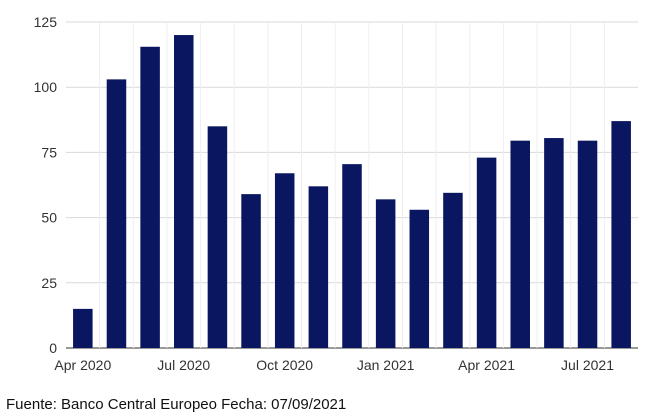 The width and height of the screenshot is (650, 417). I want to click on bar-apr-2020, so click(83, 328).